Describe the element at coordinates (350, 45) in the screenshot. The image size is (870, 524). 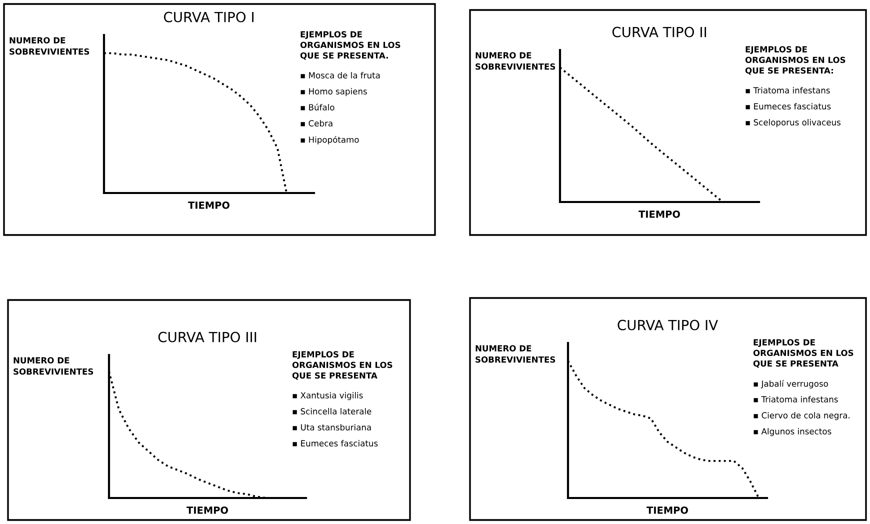
I see `annotation: EJEMPLOS DE ORGANISMOS EN LOS QUE SE PRESENTA.` at that location.